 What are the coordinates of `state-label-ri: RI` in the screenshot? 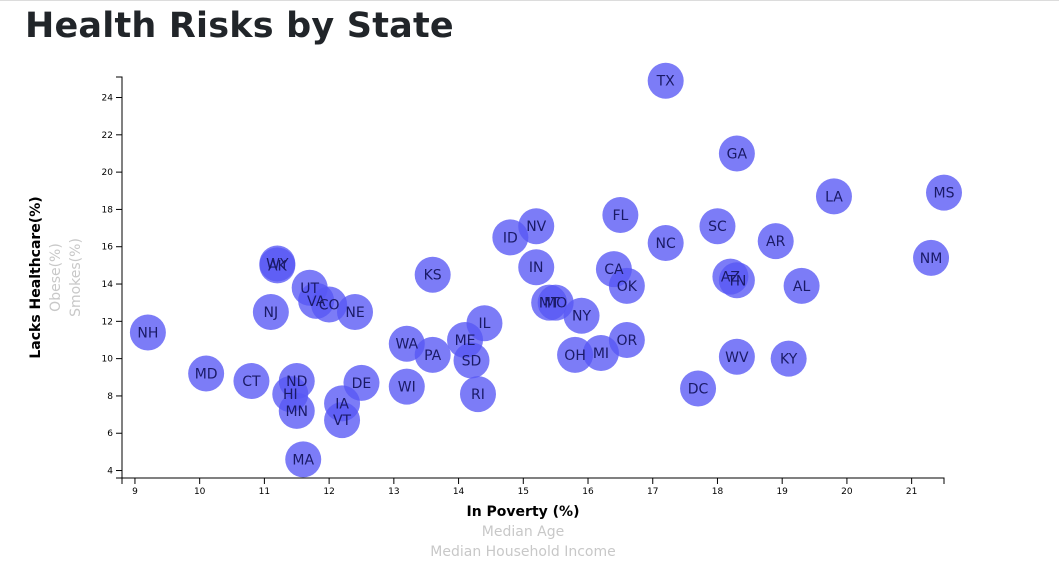 It's located at (478, 395).